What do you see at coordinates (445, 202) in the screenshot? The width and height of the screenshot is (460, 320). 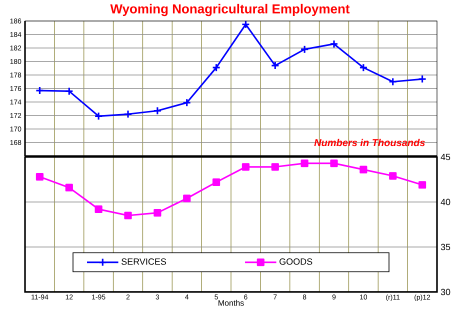 I see `y-tick-label: 40` at bounding box center [445, 202].